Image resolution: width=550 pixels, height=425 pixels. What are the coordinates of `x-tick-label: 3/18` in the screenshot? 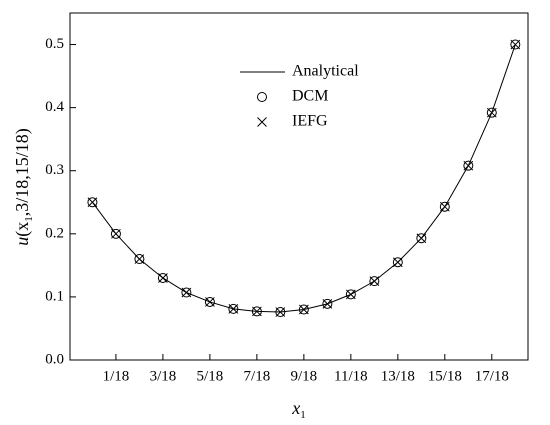 It's located at (163, 376).